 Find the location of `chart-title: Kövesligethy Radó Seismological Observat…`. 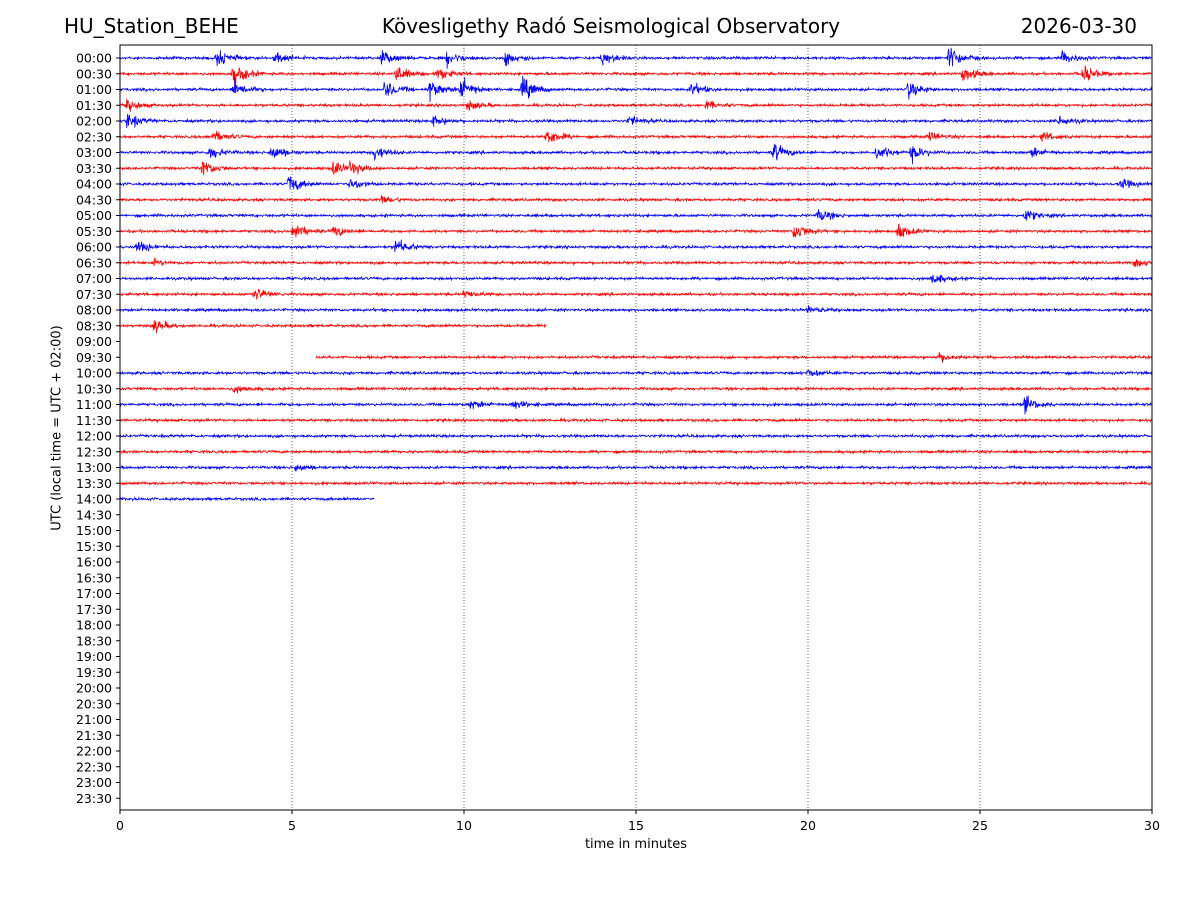

chart-title: Kövesligethy Radó Seismological Observat… is located at coordinates (611, 26).